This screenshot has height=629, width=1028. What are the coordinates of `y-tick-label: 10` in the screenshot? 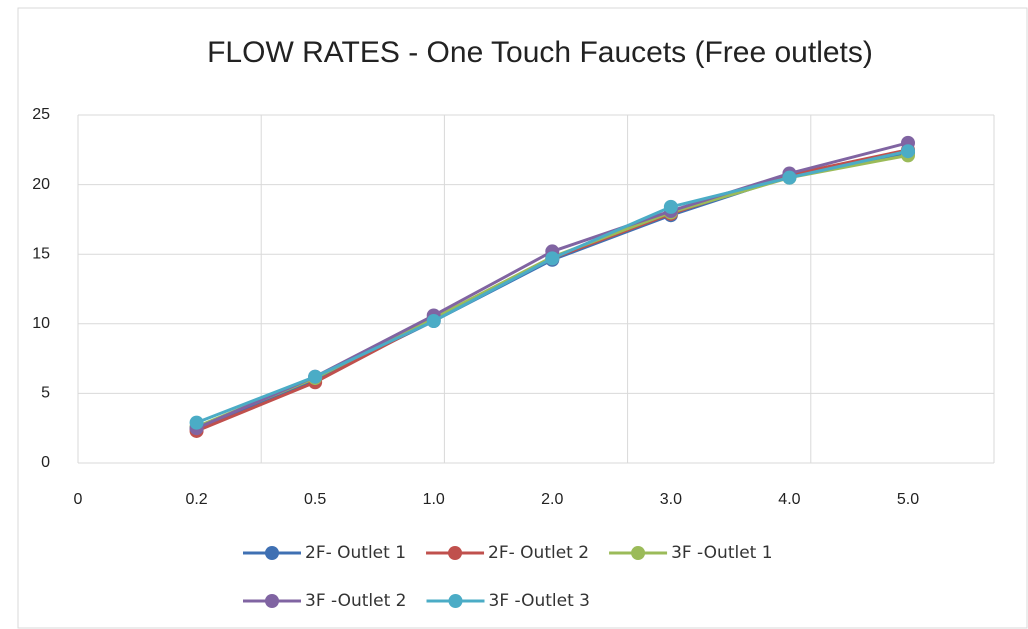 It's located at (41, 323).